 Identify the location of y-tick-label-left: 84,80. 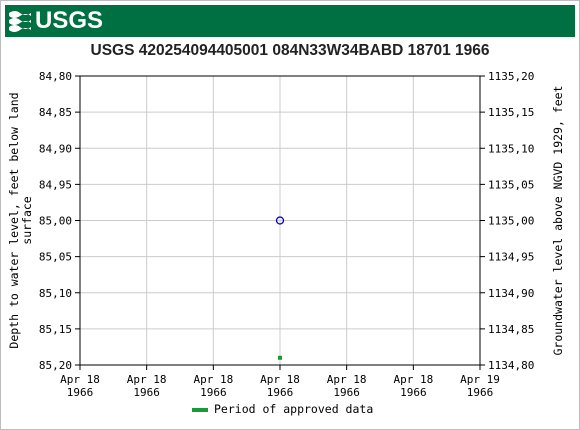
(55, 76).